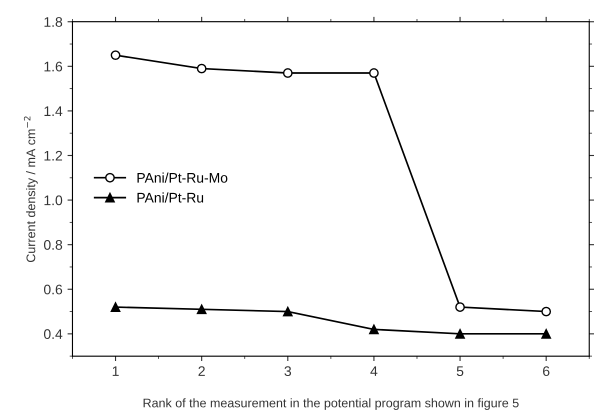  I want to click on legend-label: PAni/Pt-Ru, so click(170, 197).